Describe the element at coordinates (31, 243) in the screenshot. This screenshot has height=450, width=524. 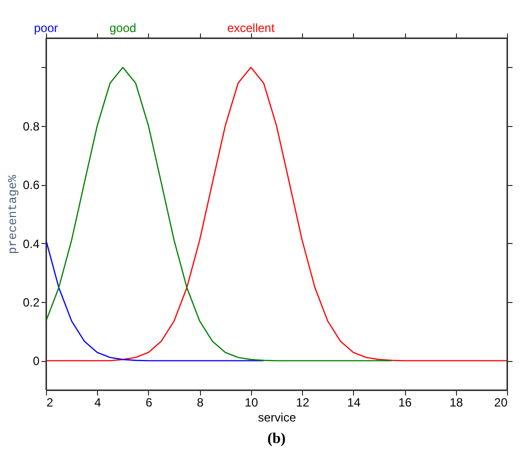
I see `y-tick-label: 0.4` at that location.